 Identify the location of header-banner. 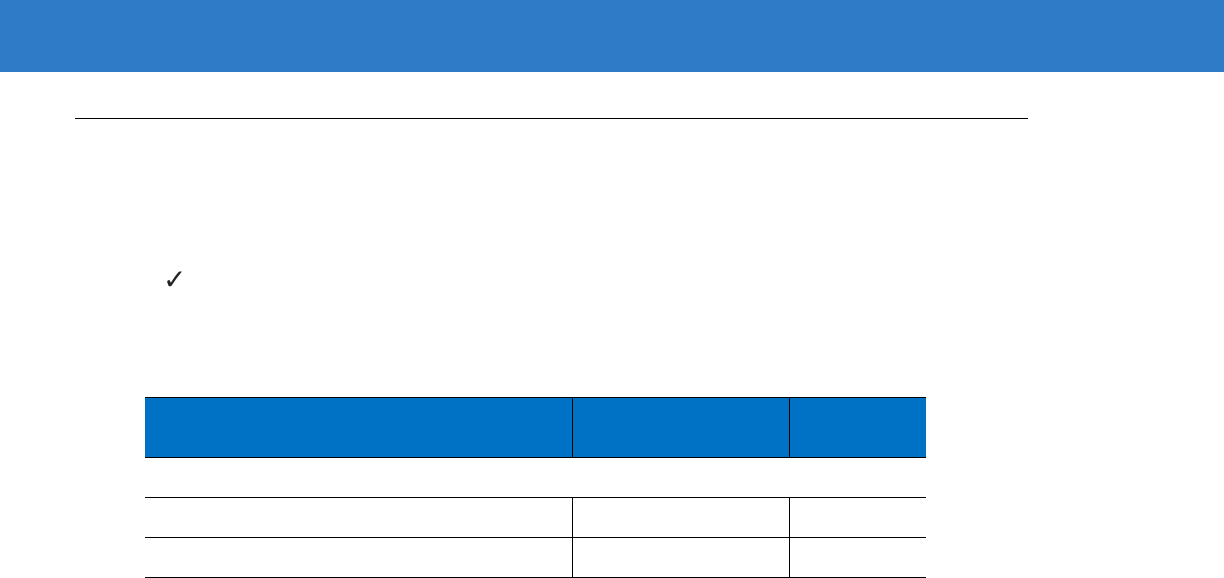
(612, 36).